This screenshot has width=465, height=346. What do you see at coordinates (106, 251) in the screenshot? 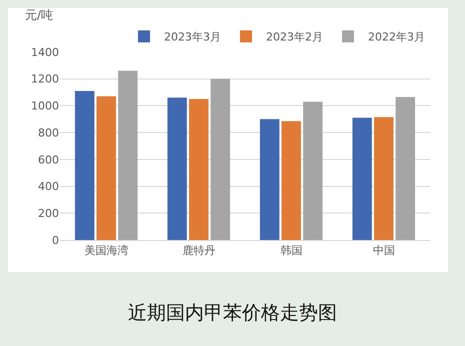
I see `x-tick-label: 美国海湾` at bounding box center [106, 251].